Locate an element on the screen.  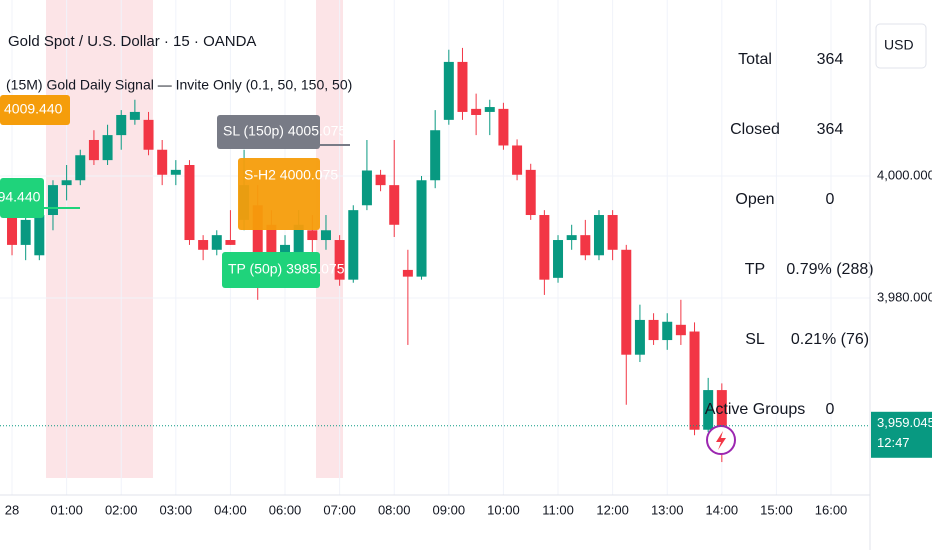
x-tick-label: 07:00 is located at coordinates (339, 509).